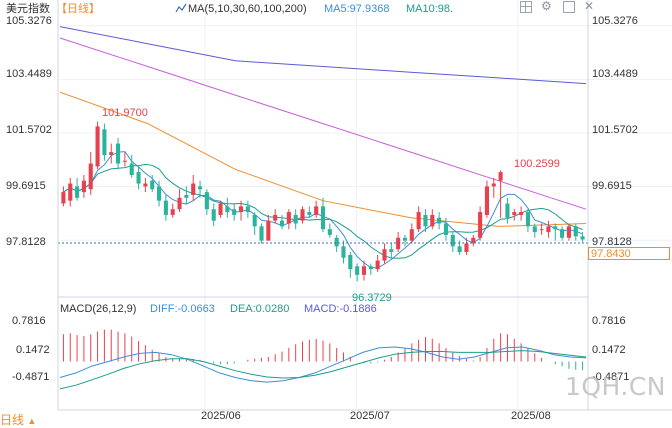 The height and width of the screenshot is (428, 672). I want to click on window-icon, so click(569, 7).